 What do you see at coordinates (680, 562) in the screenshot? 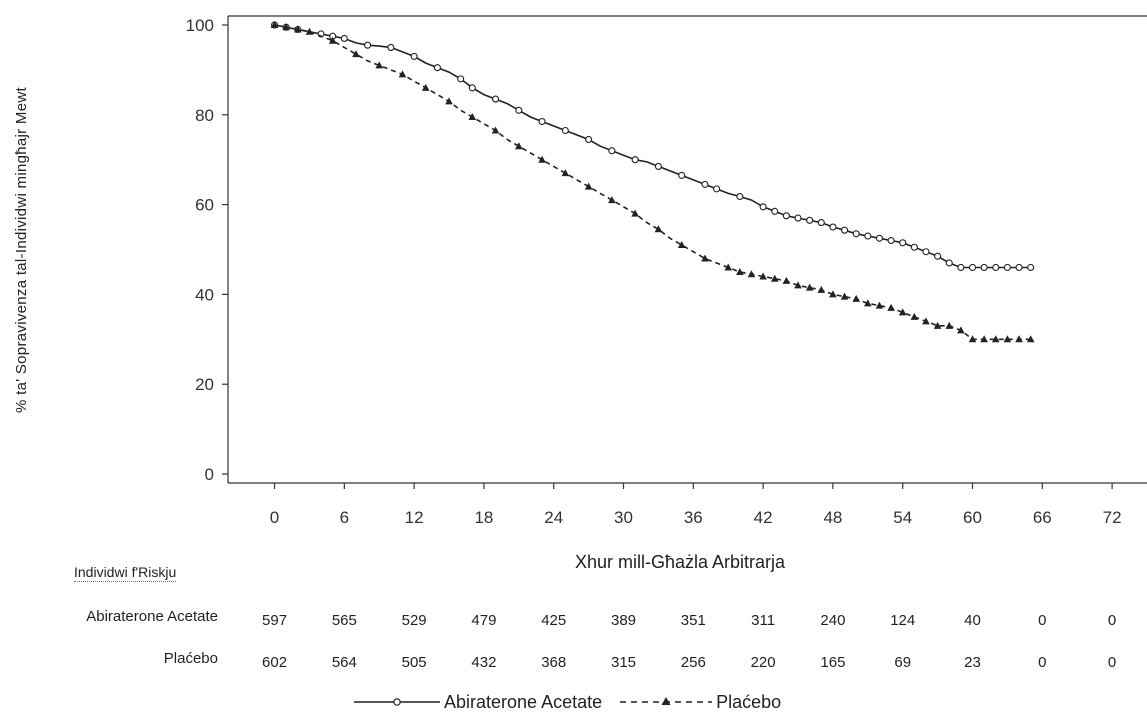
I see `x-axis-title: Xhur mill-Għażla Arbitrarja` at bounding box center [680, 562].